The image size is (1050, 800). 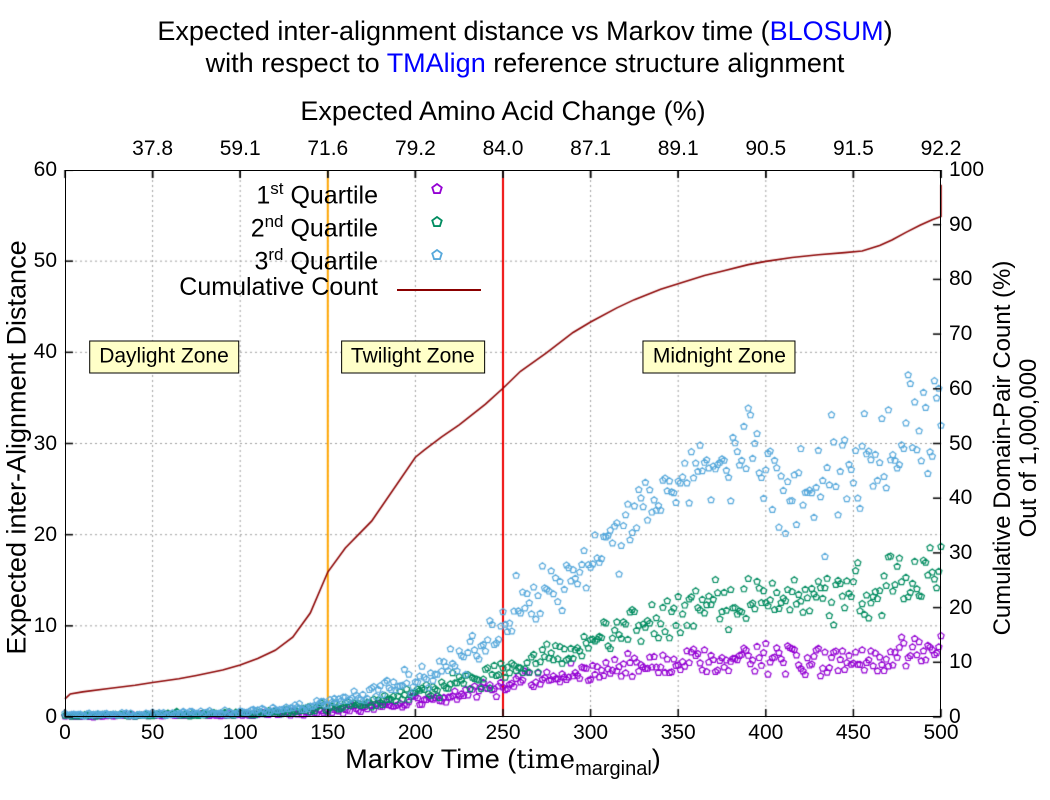 What do you see at coordinates (961, 607) in the screenshot?
I see `right-axis-tick-label: 20` at bounding box center [961, 607].